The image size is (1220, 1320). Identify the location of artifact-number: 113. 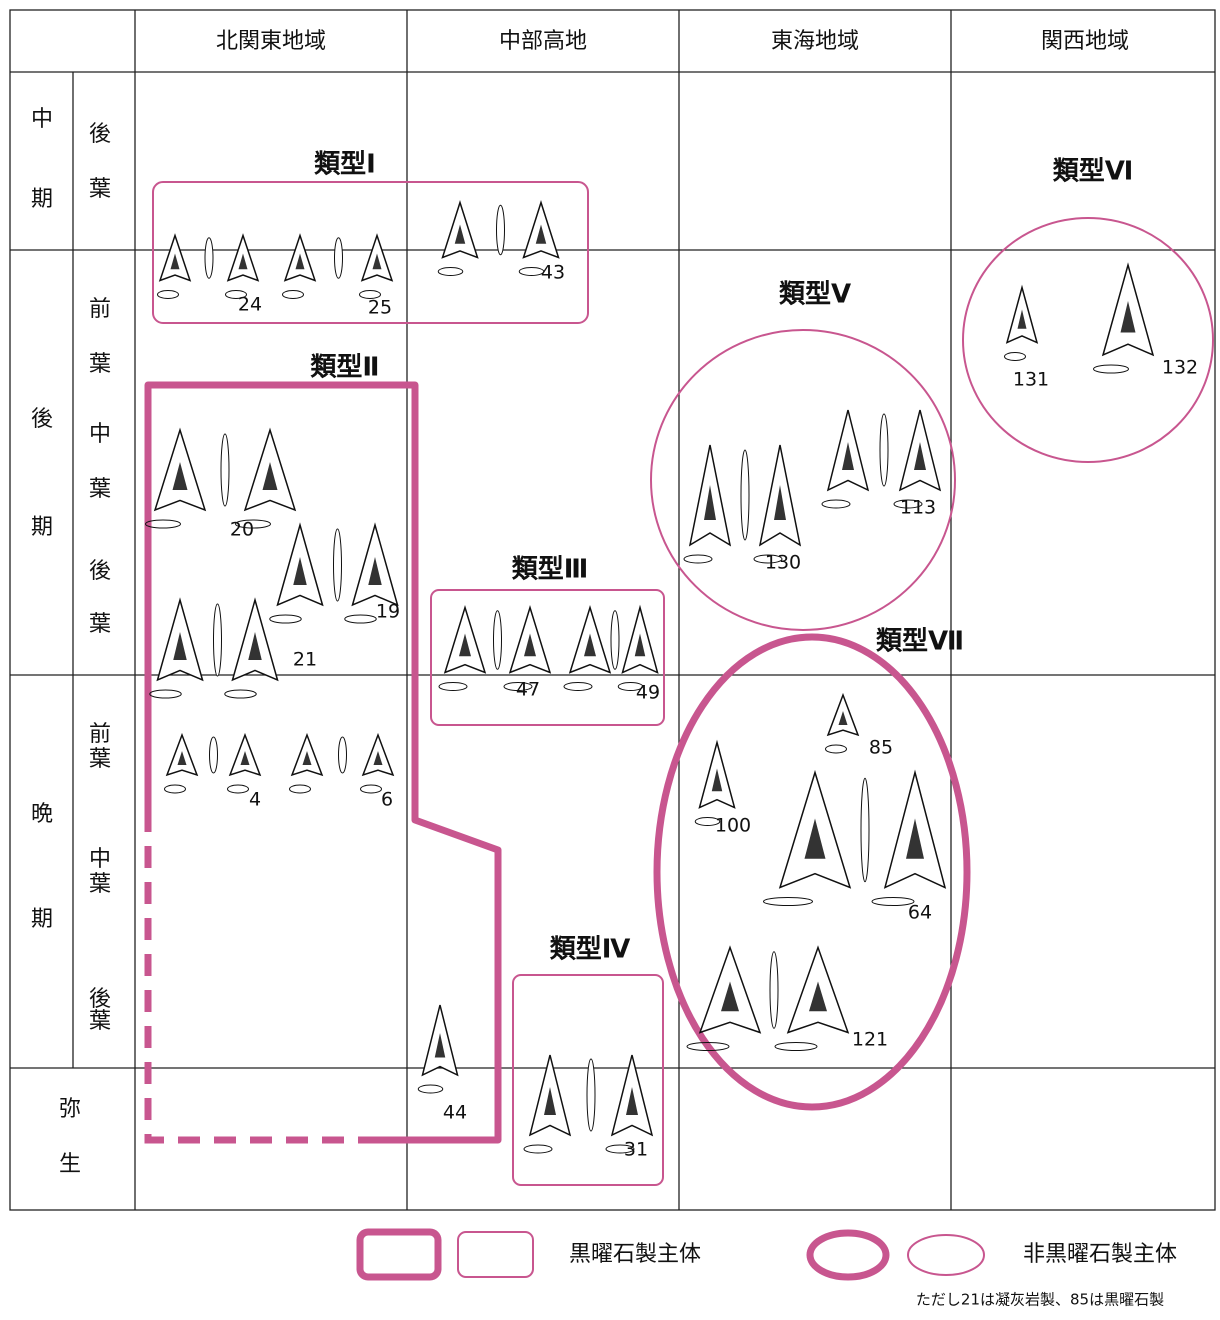
(918, 508).